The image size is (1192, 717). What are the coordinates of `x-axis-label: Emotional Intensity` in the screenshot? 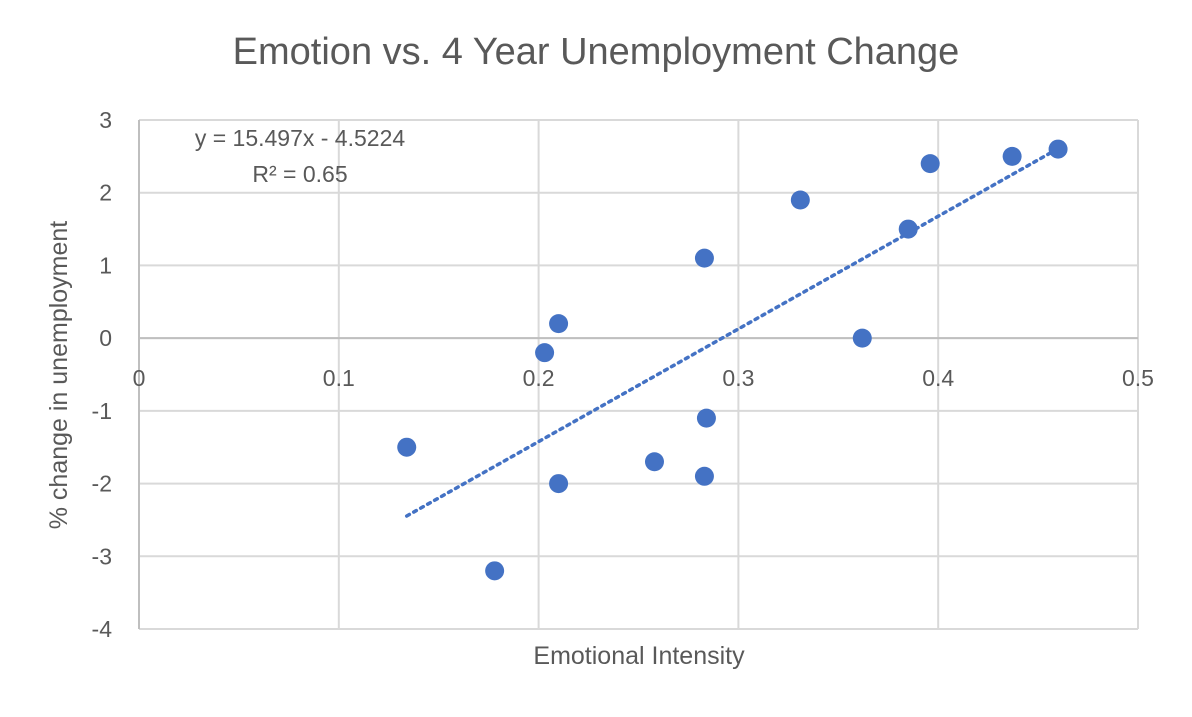 It's located at (639, 656).